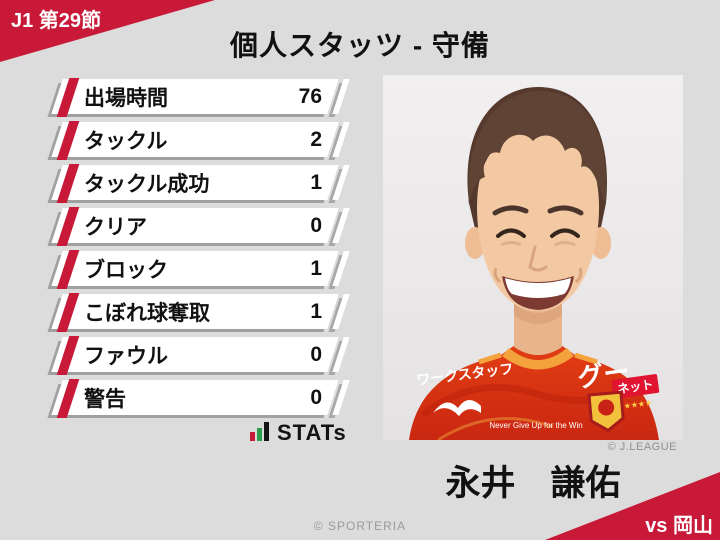 This screenshot has width=720, height=540. Describe the element at coordinates (147, 184) in the screenshot. I see `stat-label: タックル成功` at that location.